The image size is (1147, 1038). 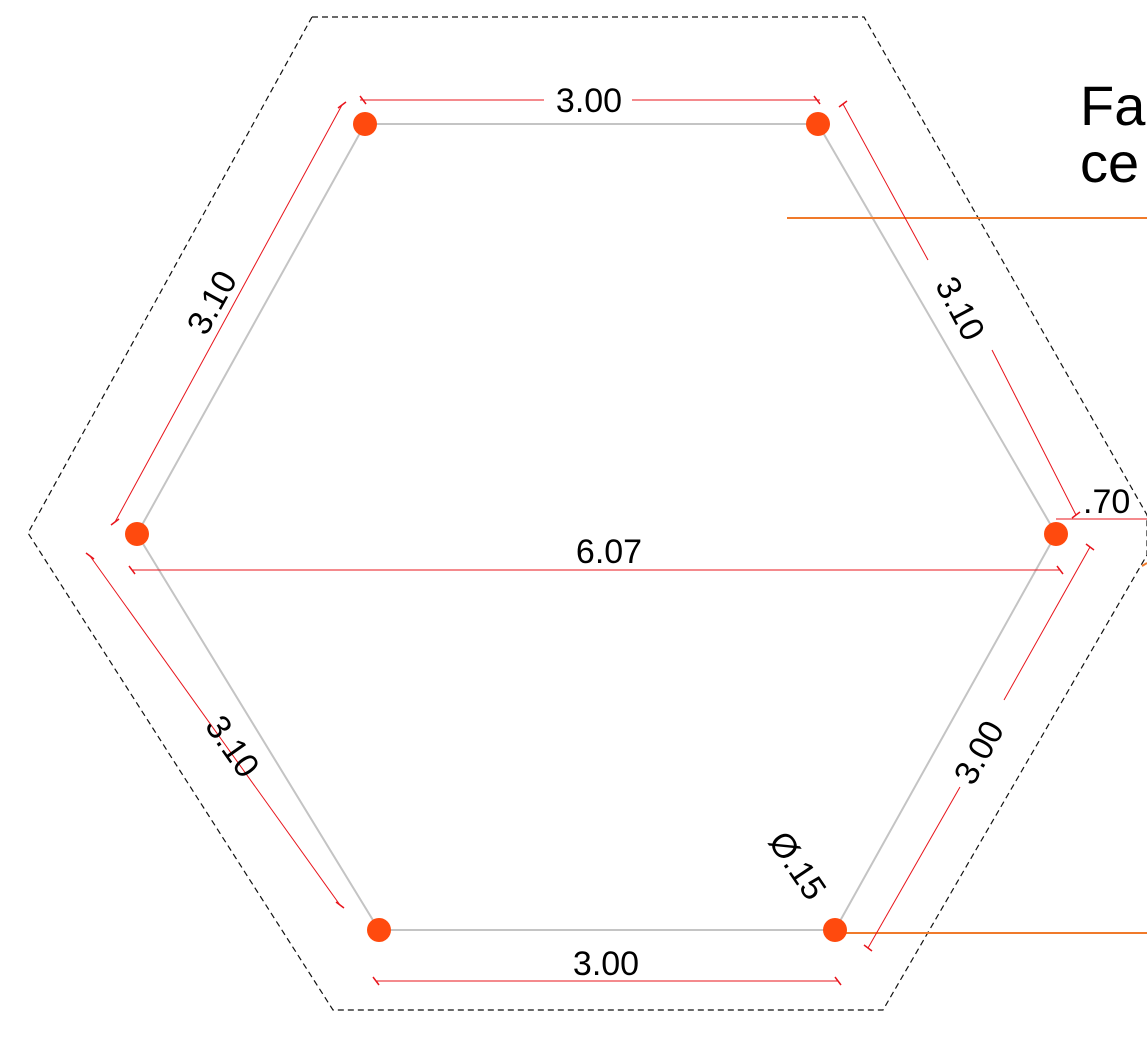 I want to click on node-right, so click(x=1056, y=534).